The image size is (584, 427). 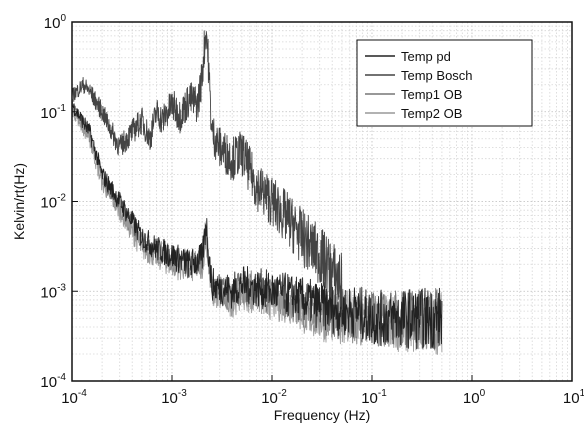 I want to click on legend-label: Temp Bosch, so click(x=437, y=75).